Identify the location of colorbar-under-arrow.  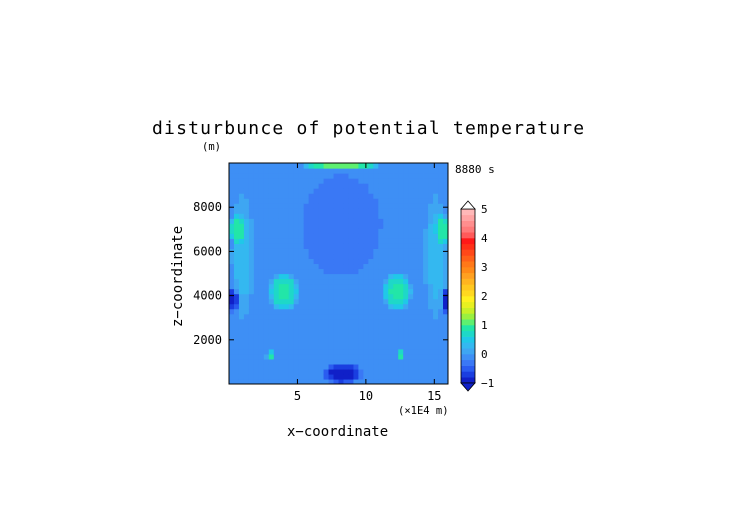
(468, 387).